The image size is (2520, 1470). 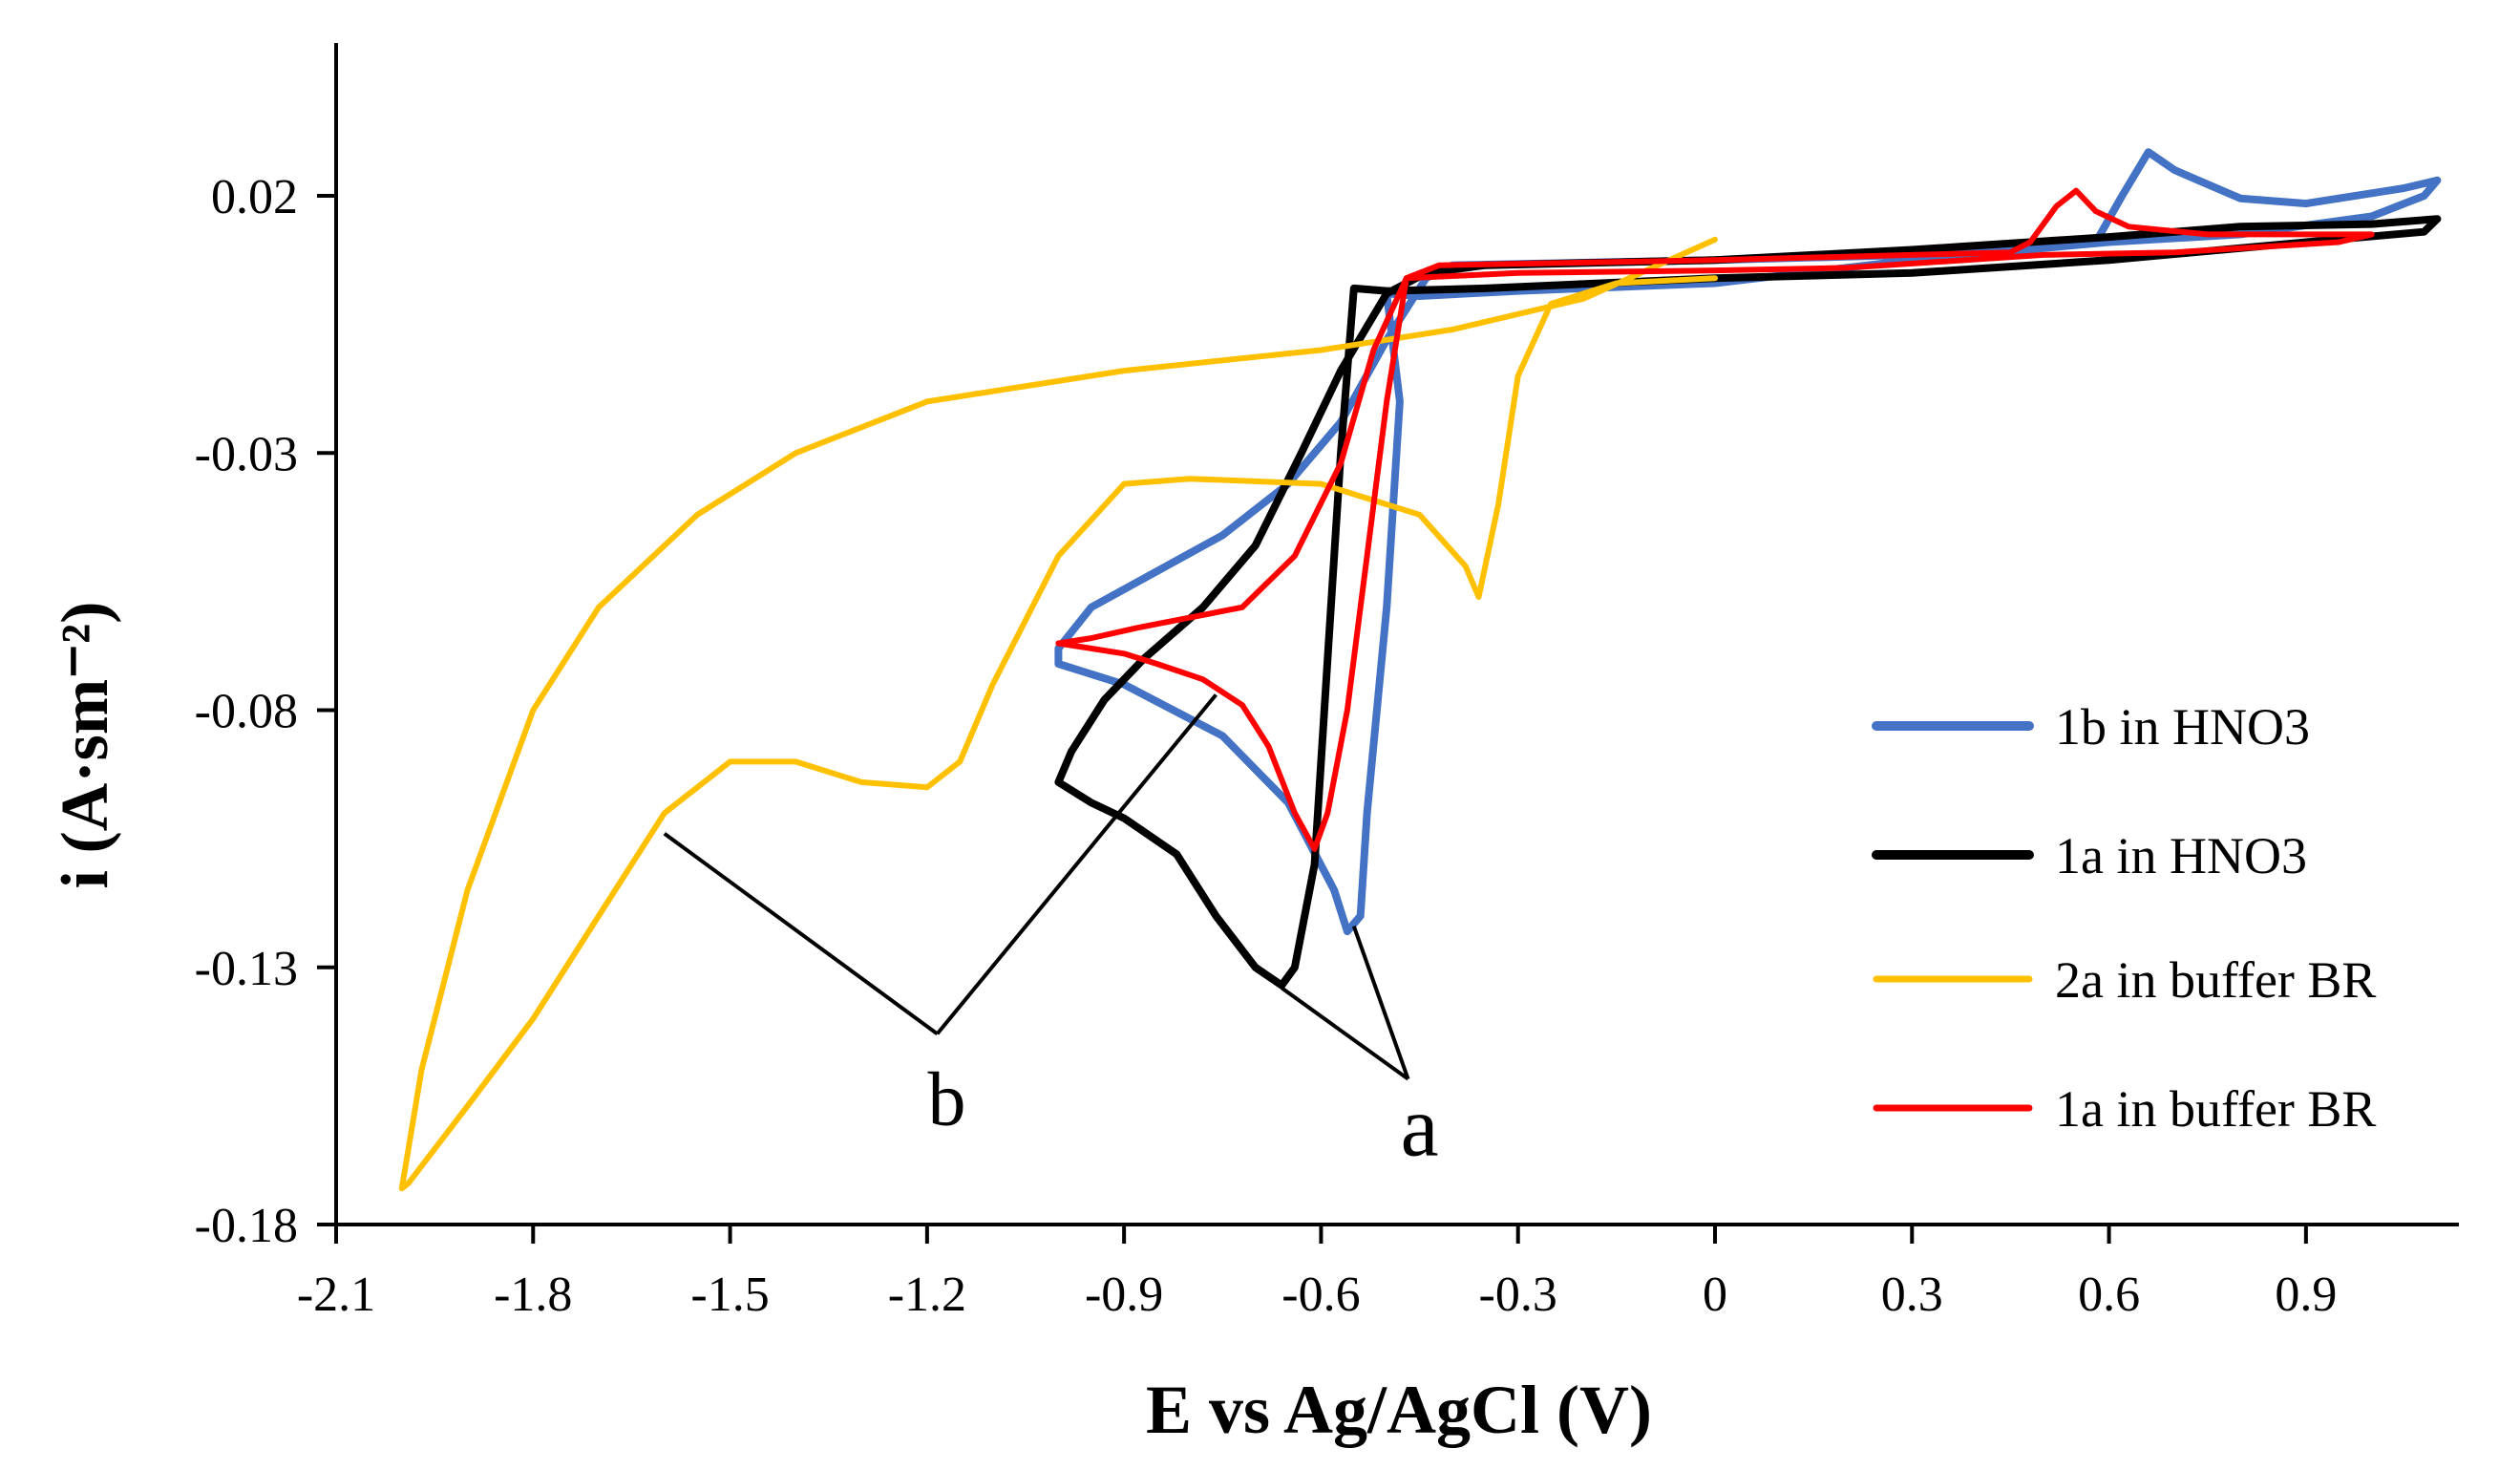 What do you see at coordinates (336, 1295) in the screenshot?
I see `x-tick-label: -2.1` at bounding box center [336, 1295].